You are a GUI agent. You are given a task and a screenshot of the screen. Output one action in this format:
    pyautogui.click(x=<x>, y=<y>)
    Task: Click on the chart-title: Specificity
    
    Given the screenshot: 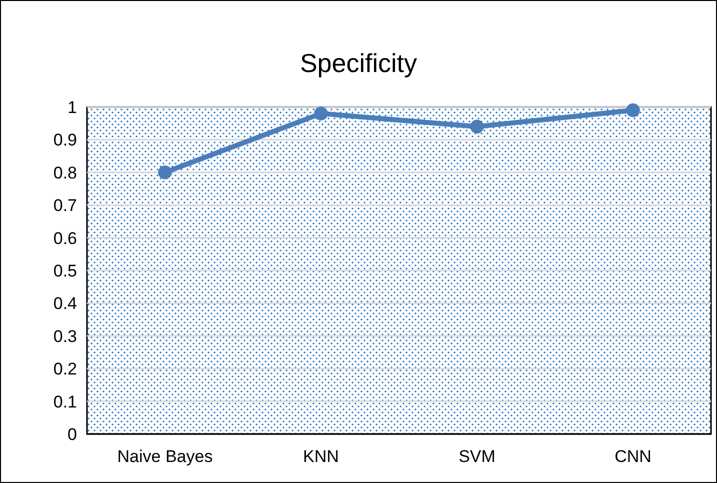 What is the action you would take?
    pyautogui.click(x=359, y=63)
    